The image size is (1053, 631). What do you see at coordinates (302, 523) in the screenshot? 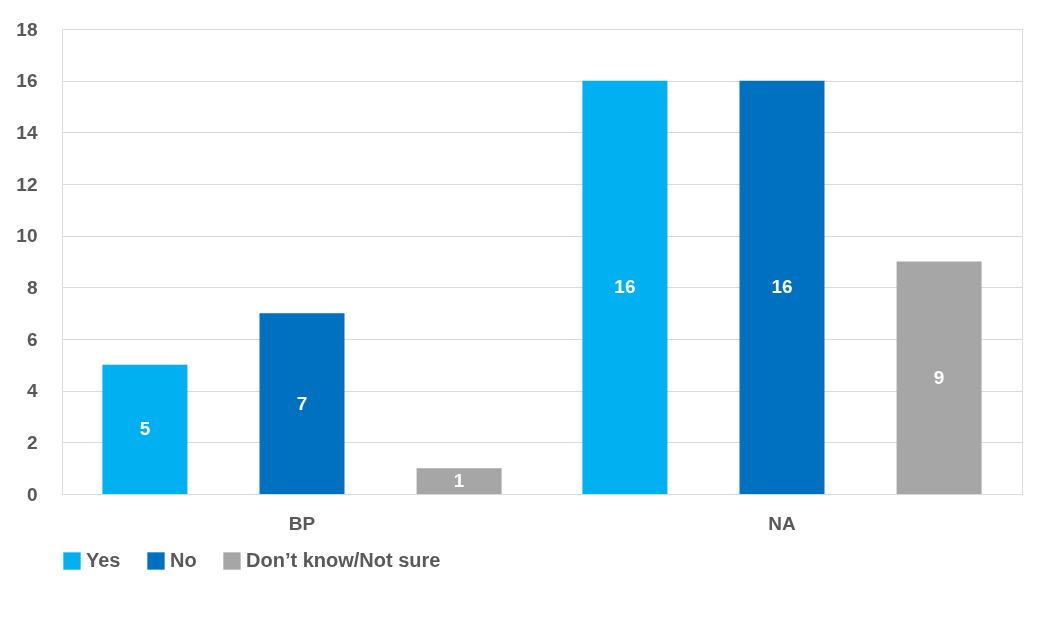
I see `x-tick-label: BP` at bounding box center [302, 523].